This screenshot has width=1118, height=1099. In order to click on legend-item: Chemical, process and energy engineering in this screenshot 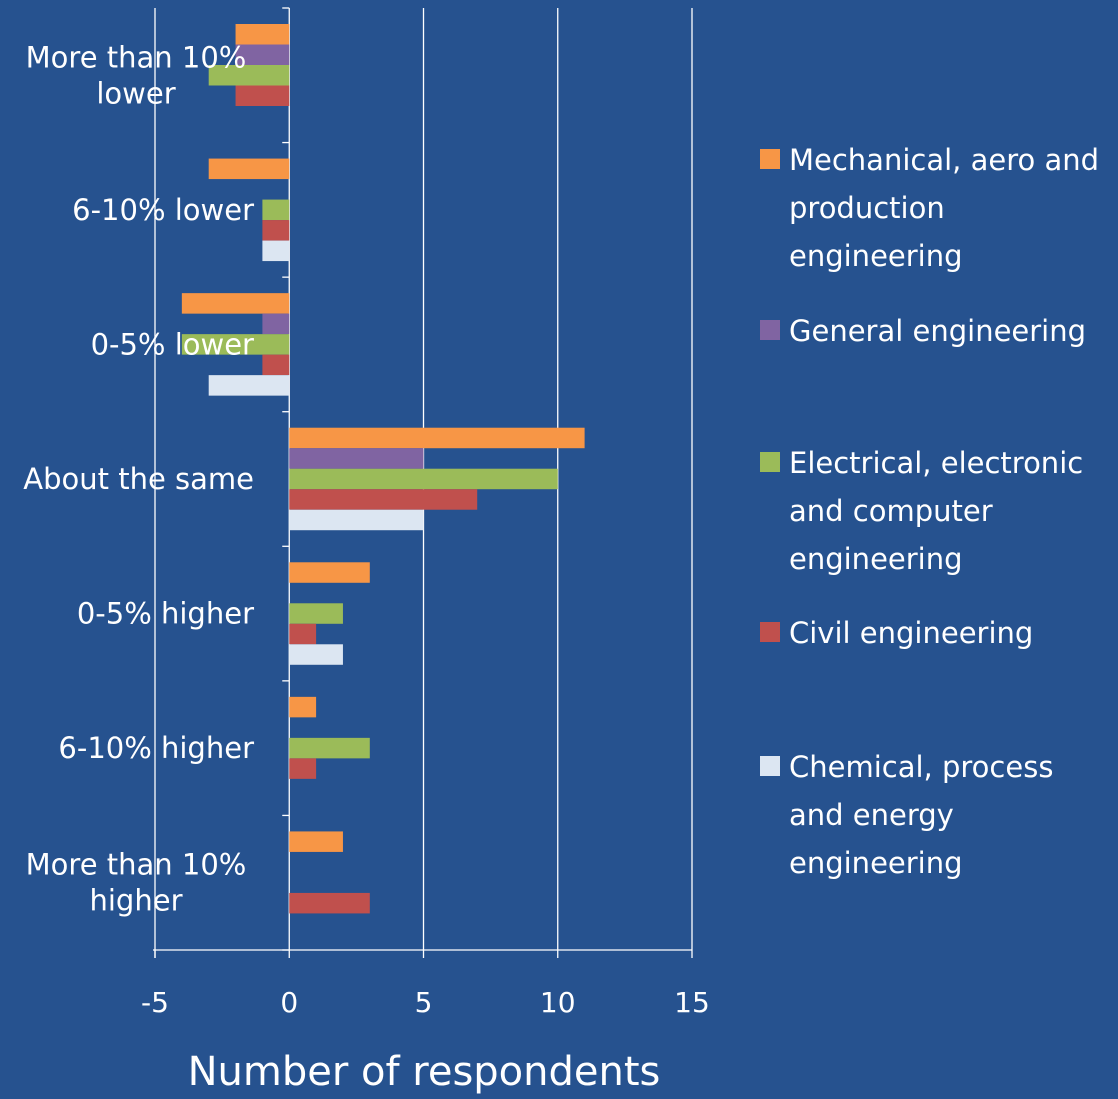, I will do `click(906, 815)`.